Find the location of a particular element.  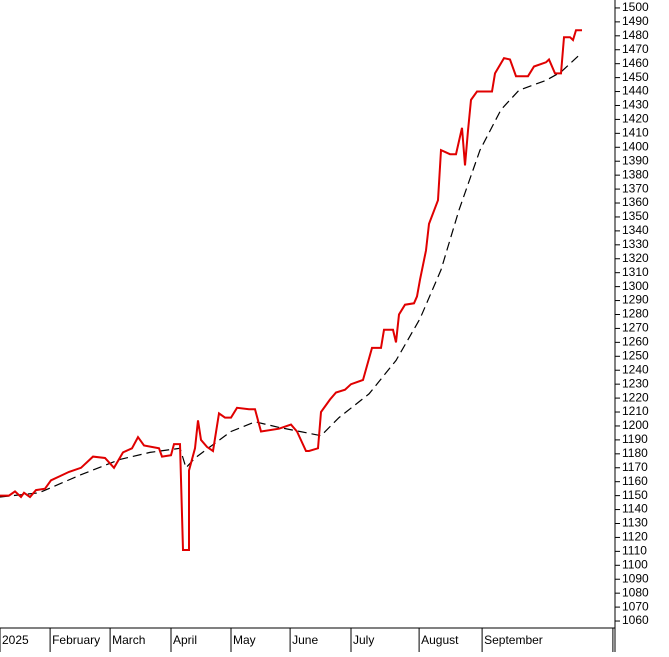

y-tick-label: 1470 is located at coordinates (635, 49).